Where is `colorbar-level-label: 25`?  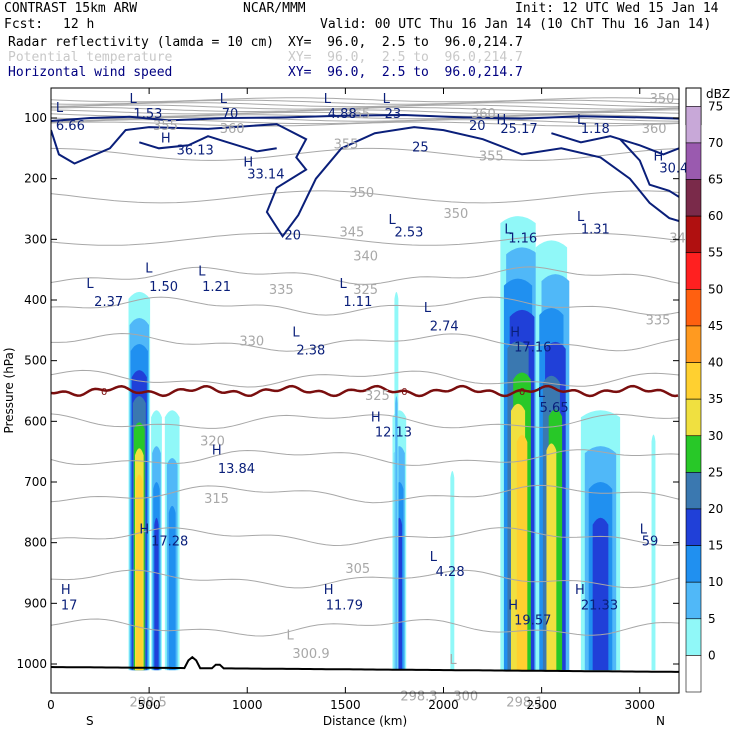 colorbar-level-label: 25 is located at coordinates (715, 472).